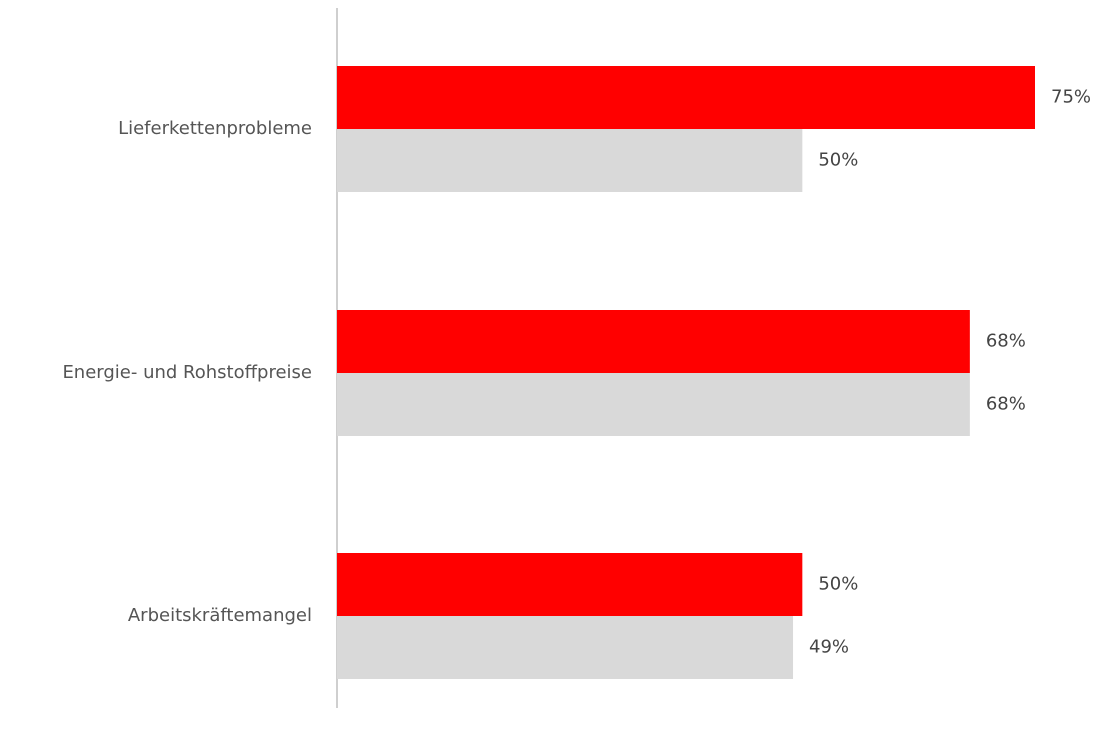 Image resolution: width=1102 pixels, height=734 pixels. Describe the element at coordinates (686, 97) in the screenshot. I see `bar-series1-lieferkettenprobleme` at that location.